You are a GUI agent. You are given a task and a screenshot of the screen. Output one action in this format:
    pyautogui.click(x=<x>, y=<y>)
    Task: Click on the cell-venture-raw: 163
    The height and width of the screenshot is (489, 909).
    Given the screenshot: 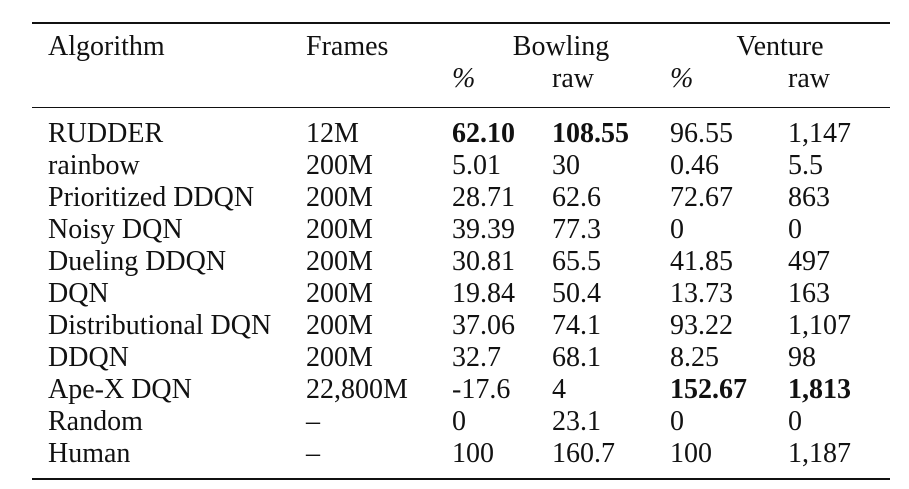 What is the action you would take?
    pyautogui.click(x=809, y=293)
    